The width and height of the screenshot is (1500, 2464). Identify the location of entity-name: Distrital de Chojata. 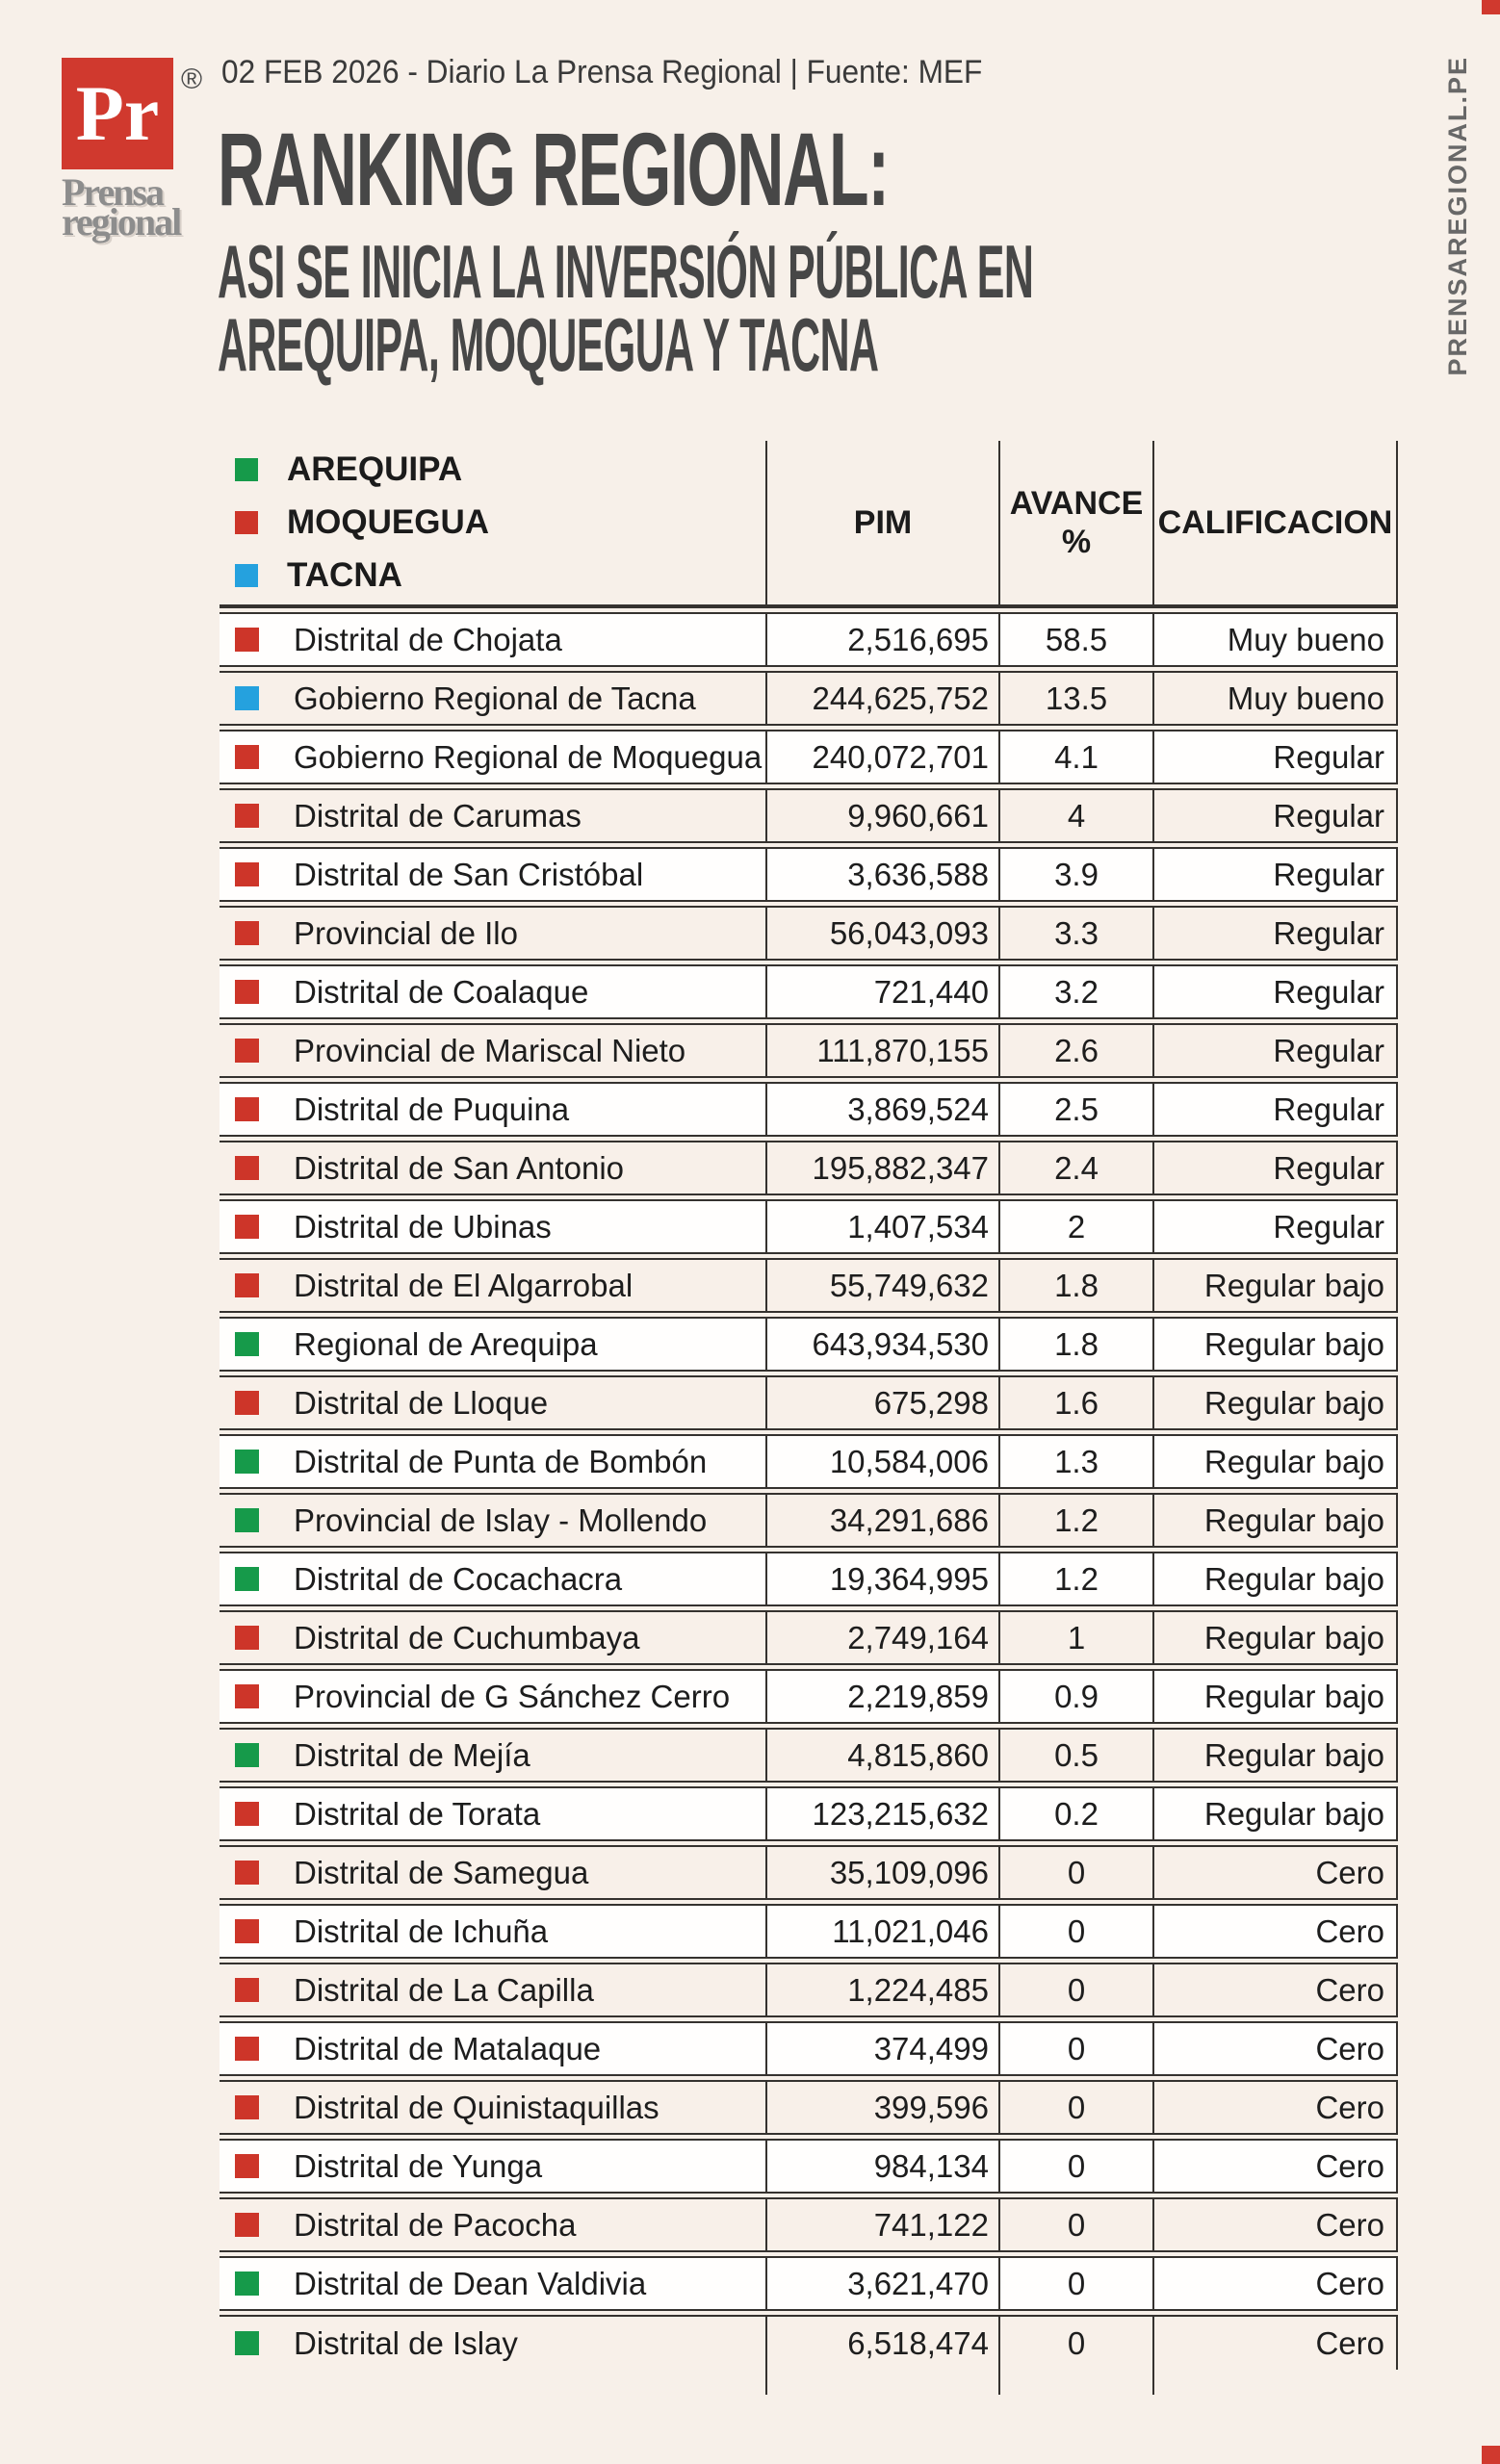
(428, 639).